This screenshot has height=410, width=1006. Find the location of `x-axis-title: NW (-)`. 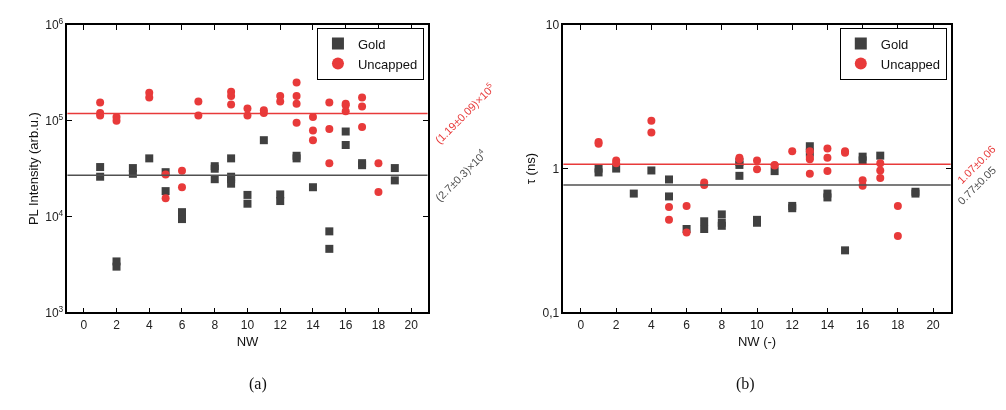

x-axis-title: NW (-) is located at coordinates (757, 341).